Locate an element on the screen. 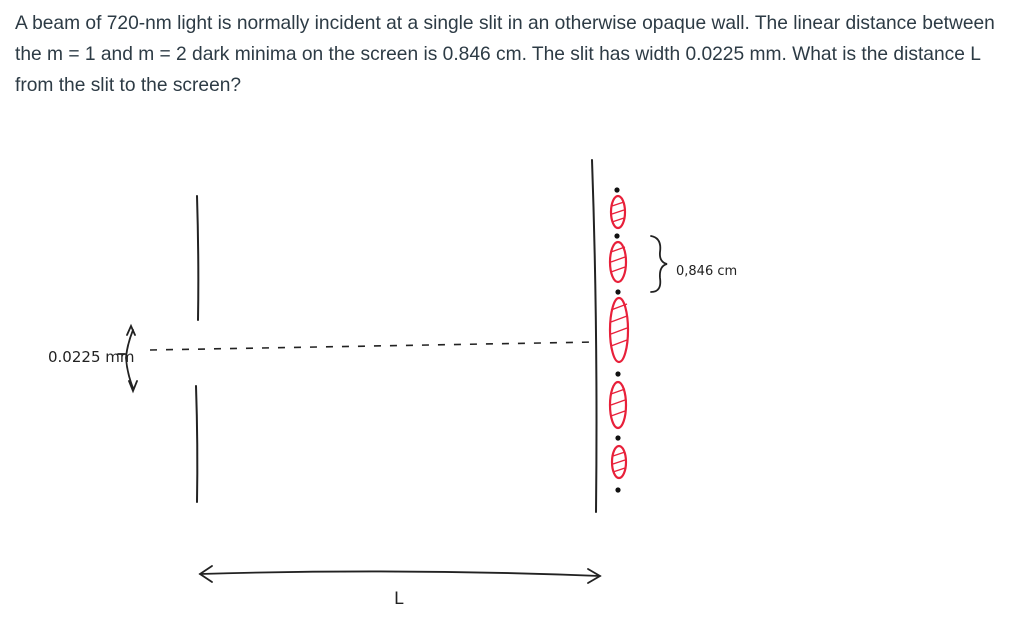 The image size is (1028, 629). dark-minima-dots is located at coordinates (617, 340).